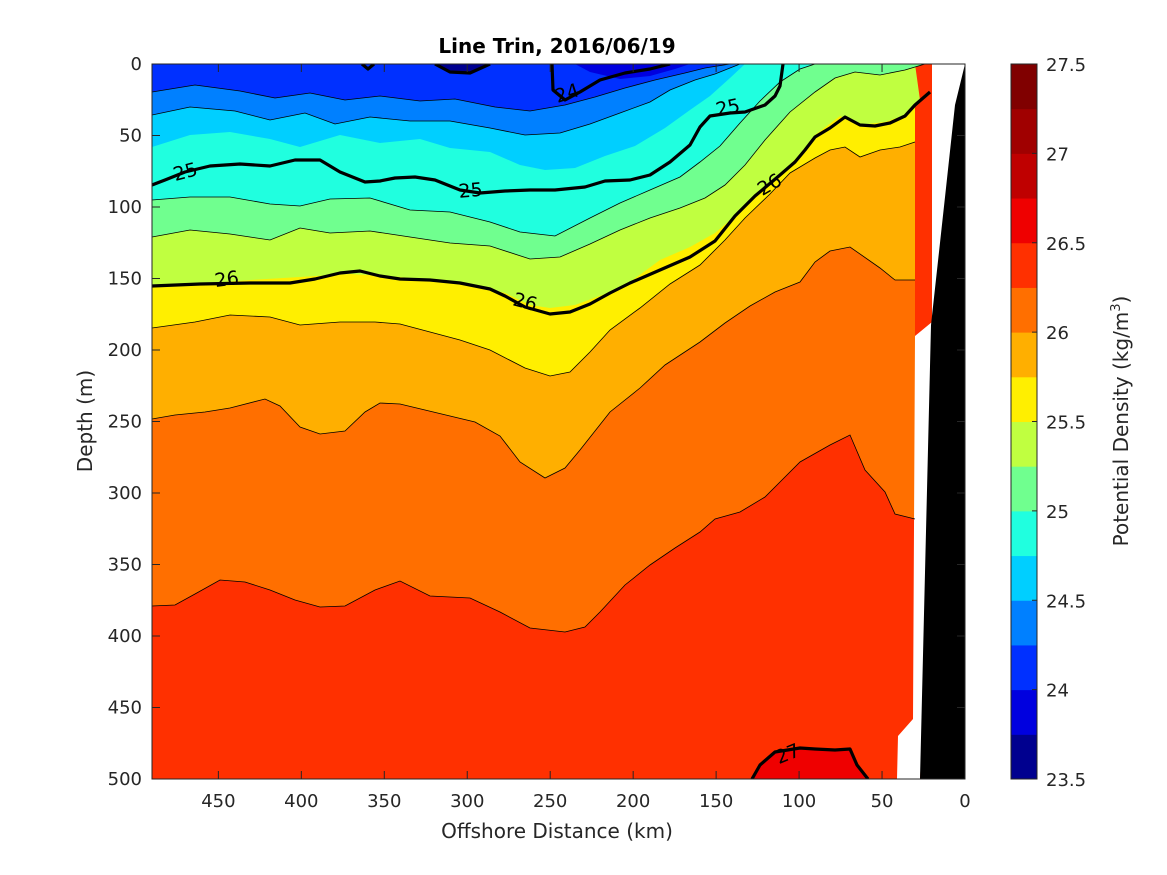 The width and height of the screenshot is (1167, 875). I want to click on contour-label: 26, so click(226, 279).